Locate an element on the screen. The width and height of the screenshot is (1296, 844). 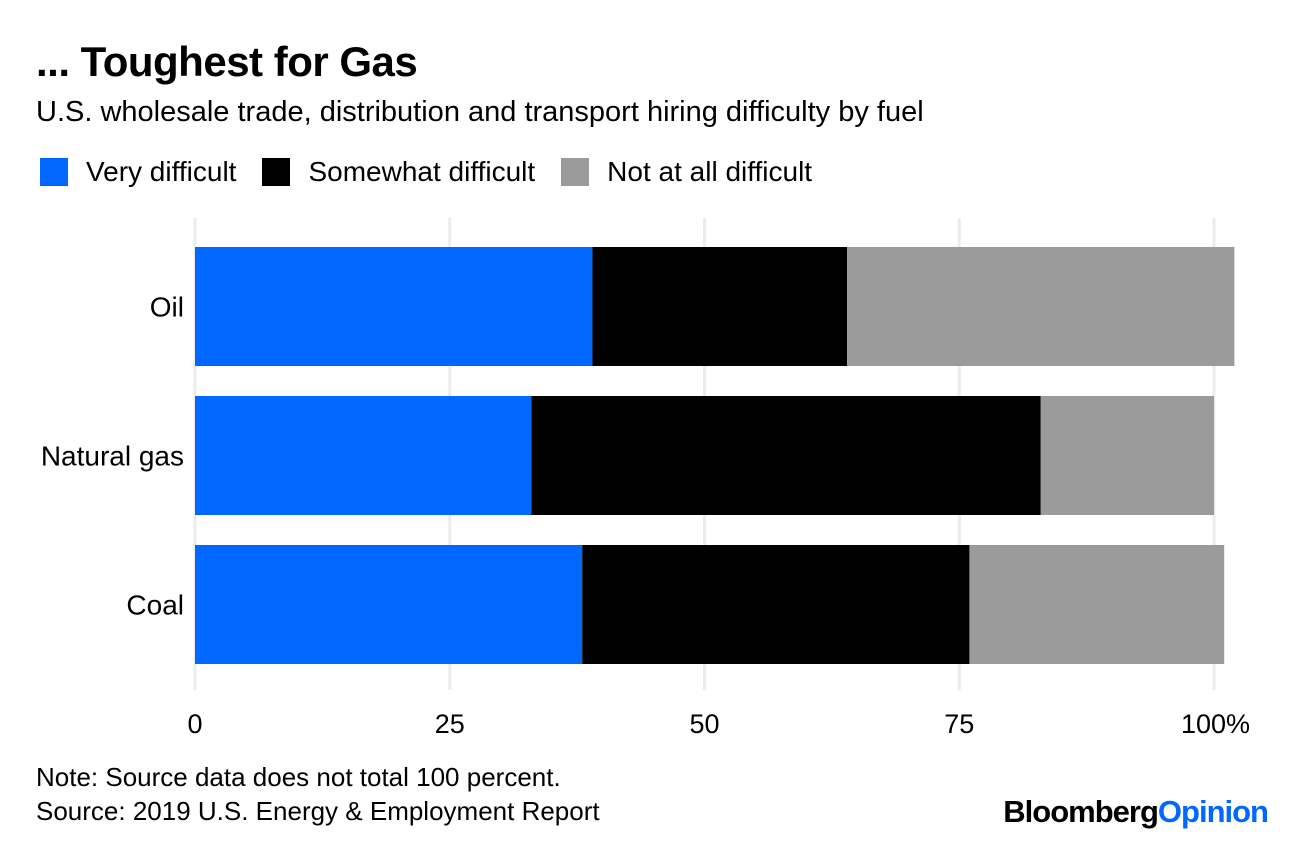
bar-coal-very-difficult is located at coordinates (389, 604).